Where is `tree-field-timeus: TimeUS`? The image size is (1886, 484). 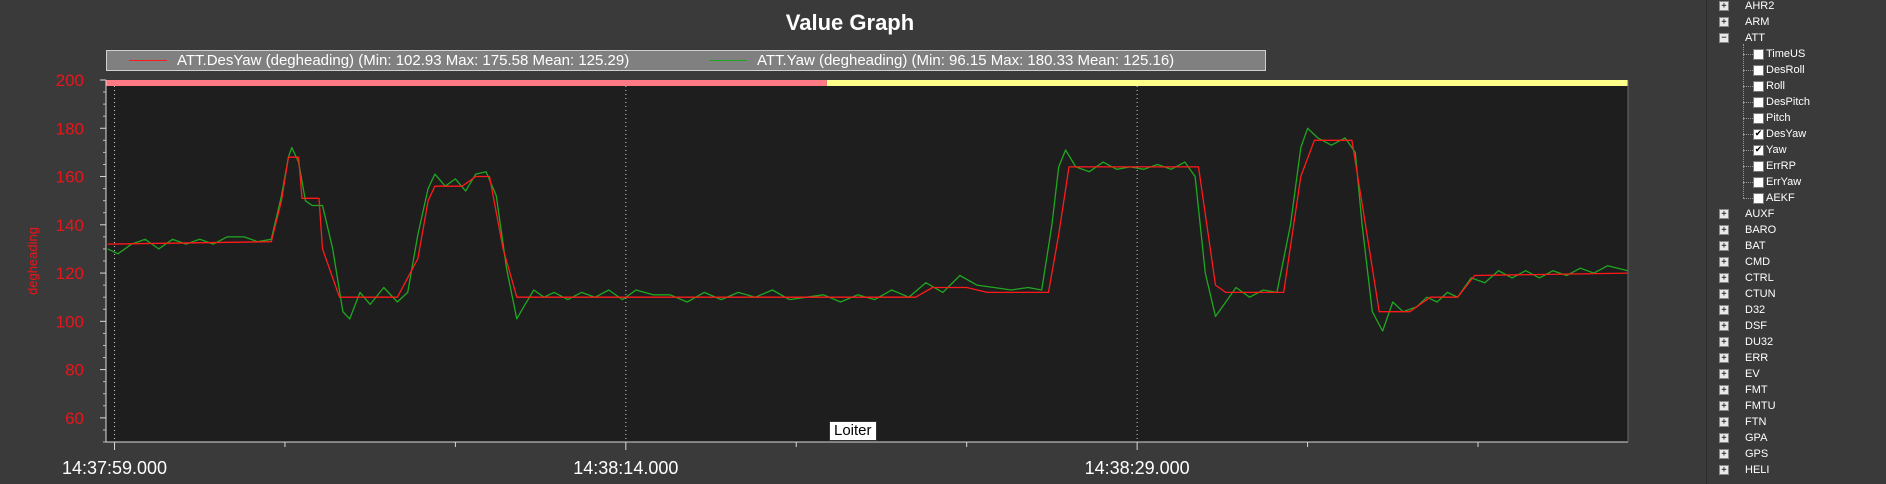
tree-field-timeus: TimeUS is located at coordinates (1774, 54).